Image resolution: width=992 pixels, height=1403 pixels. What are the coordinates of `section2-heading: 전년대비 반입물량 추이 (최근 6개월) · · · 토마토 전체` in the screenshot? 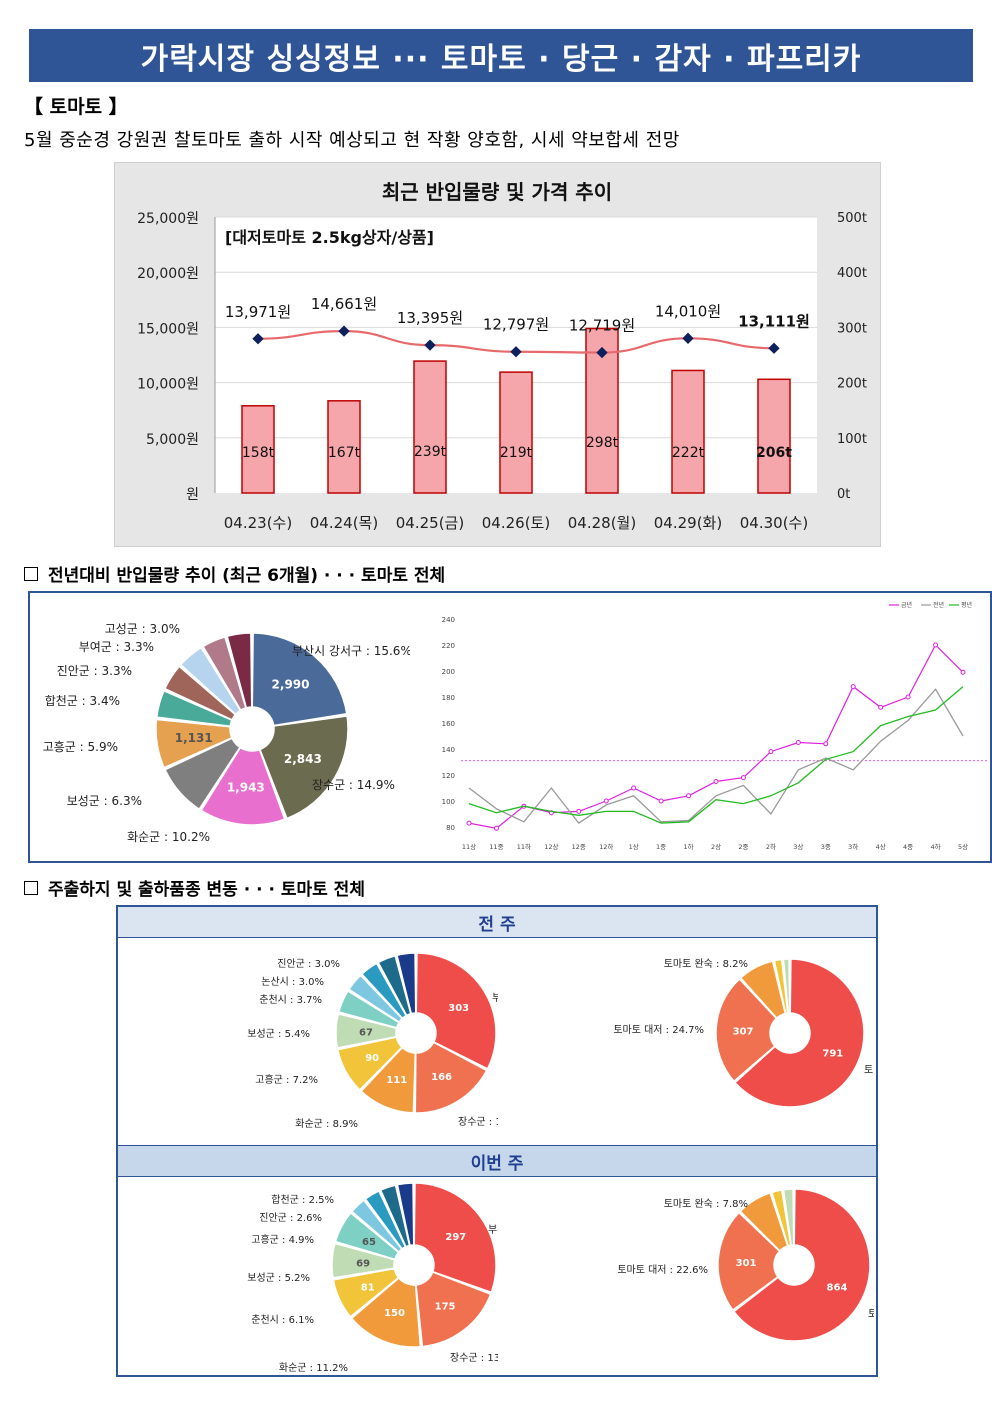 It's located at (234, 573).